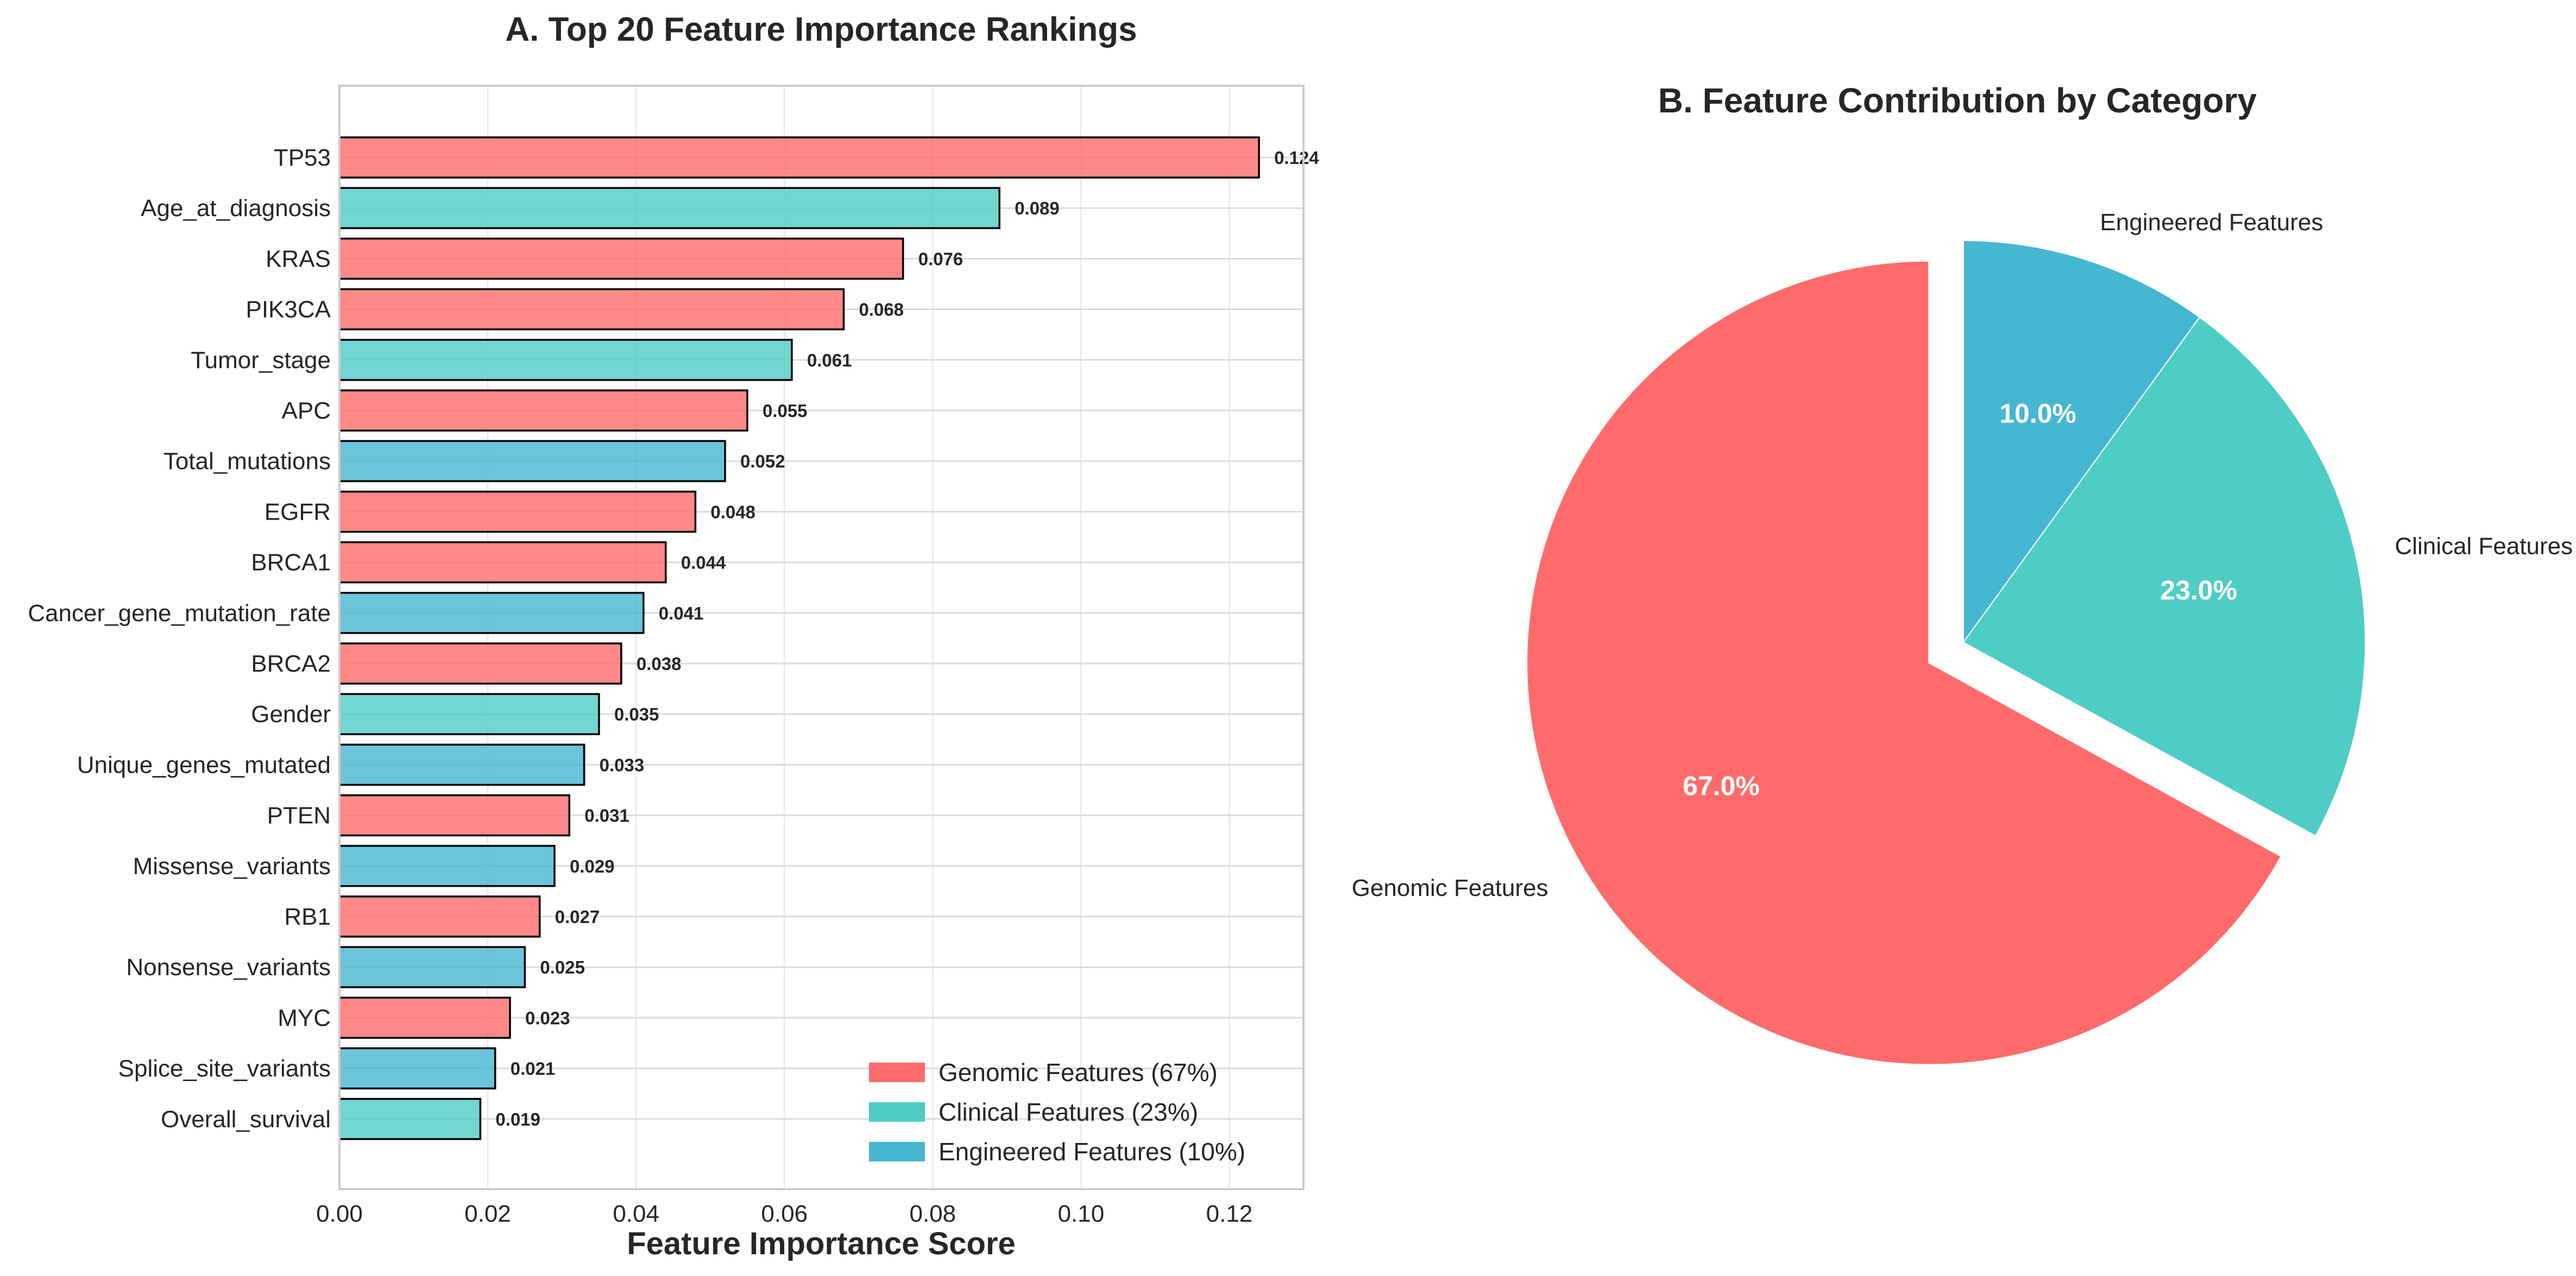 The image size is (2576, 1276). Describe the element at coordinates (2211, 222) in the screenshot. I see `pie-category-label: Engineered Features` at that location.